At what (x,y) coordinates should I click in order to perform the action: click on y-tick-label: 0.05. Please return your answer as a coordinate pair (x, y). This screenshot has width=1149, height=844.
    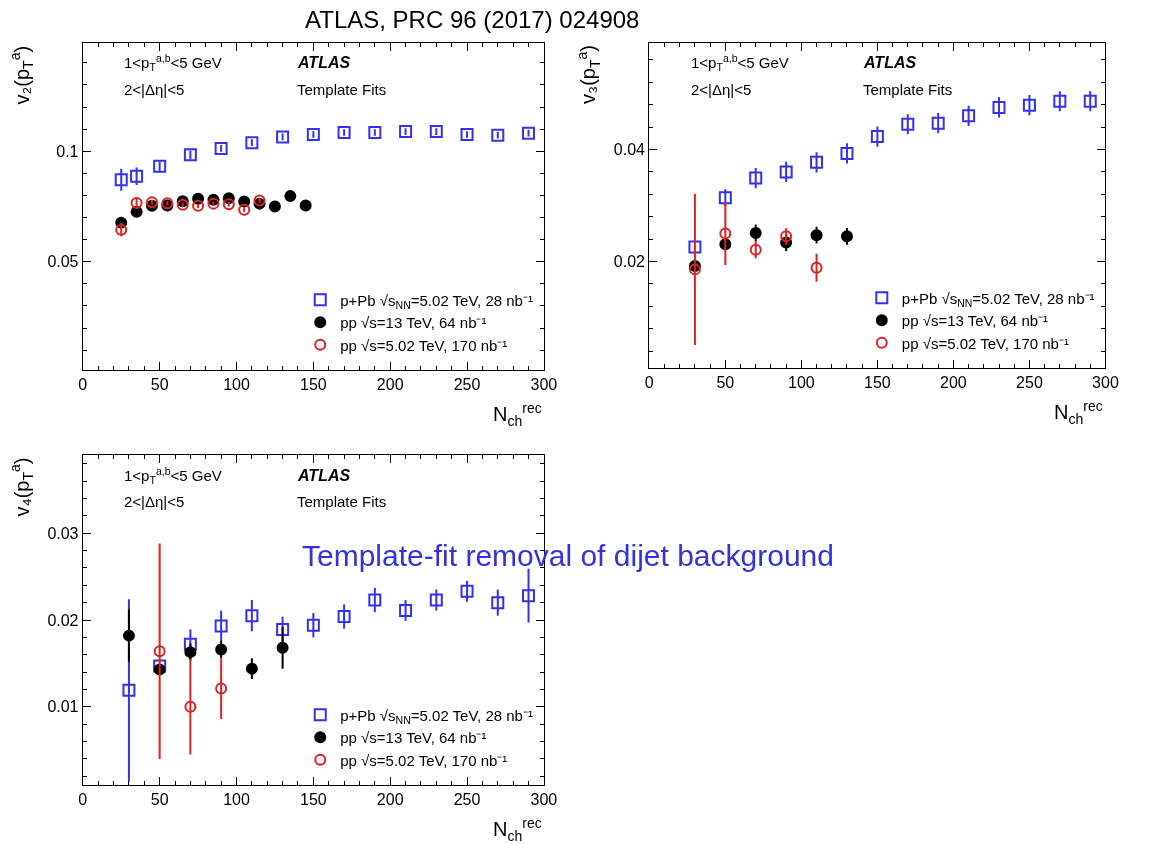
    Looking at the image, I should click on (63, 262).